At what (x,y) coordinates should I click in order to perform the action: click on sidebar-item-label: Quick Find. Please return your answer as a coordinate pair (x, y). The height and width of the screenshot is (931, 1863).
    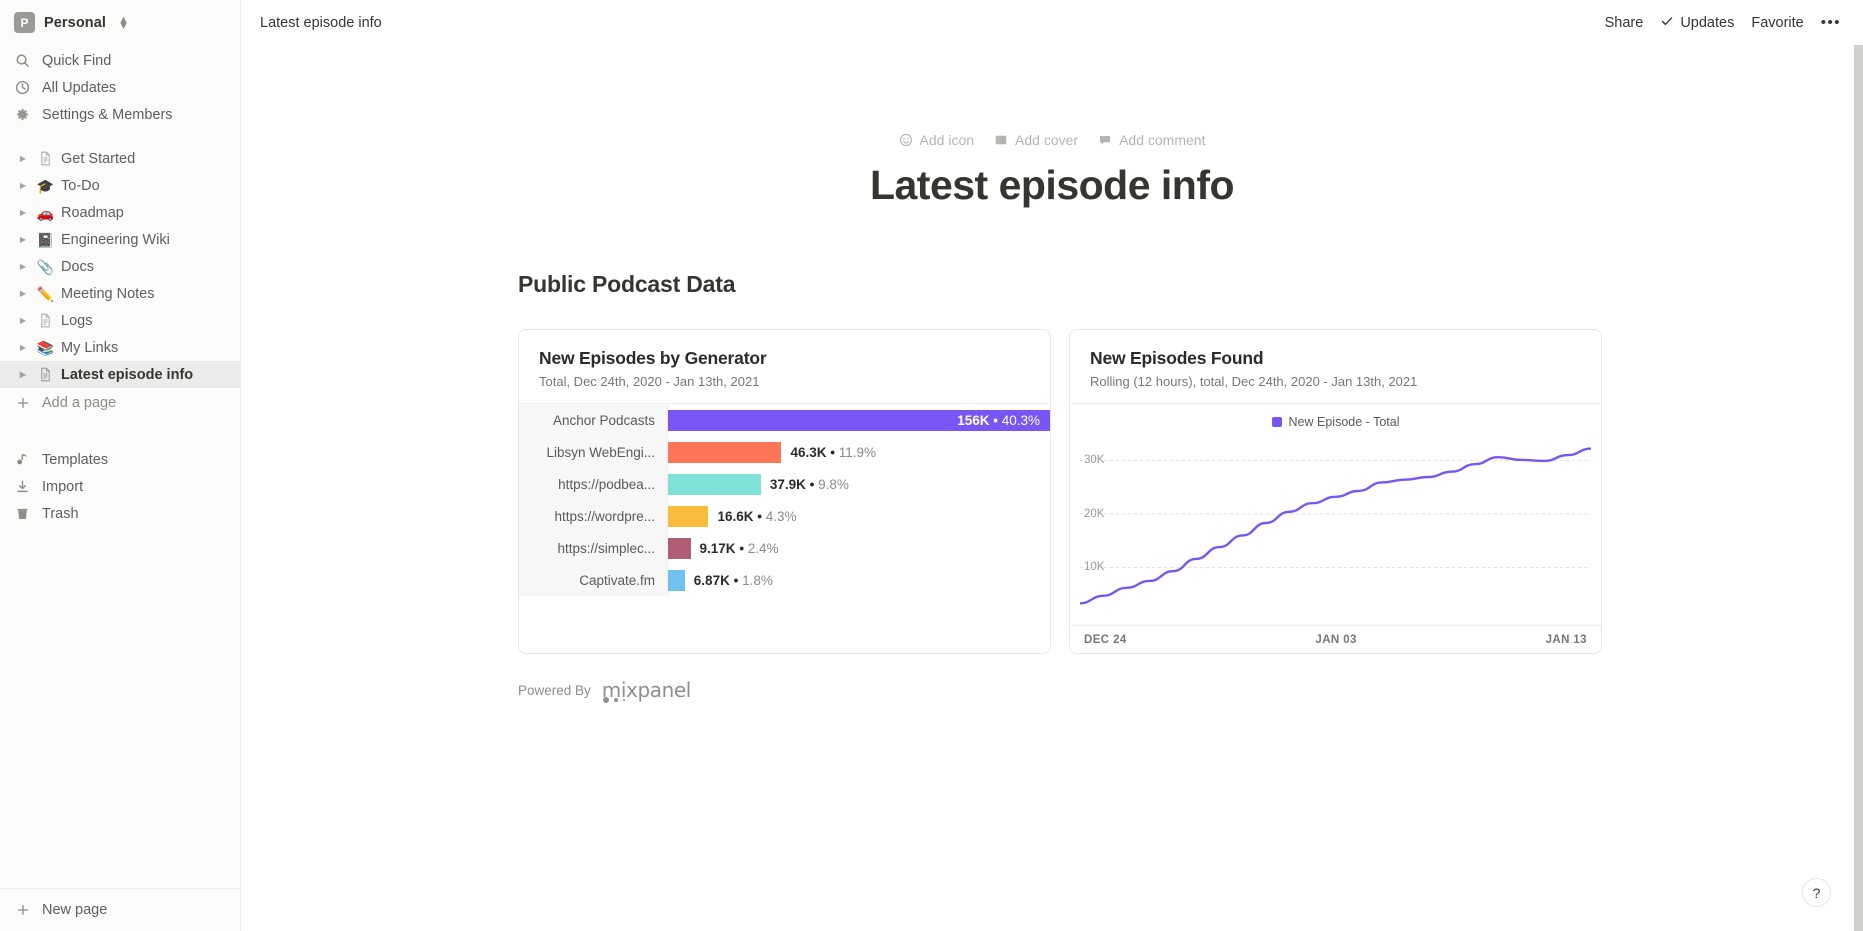
    Looking at the image, I should click on (77, 60).